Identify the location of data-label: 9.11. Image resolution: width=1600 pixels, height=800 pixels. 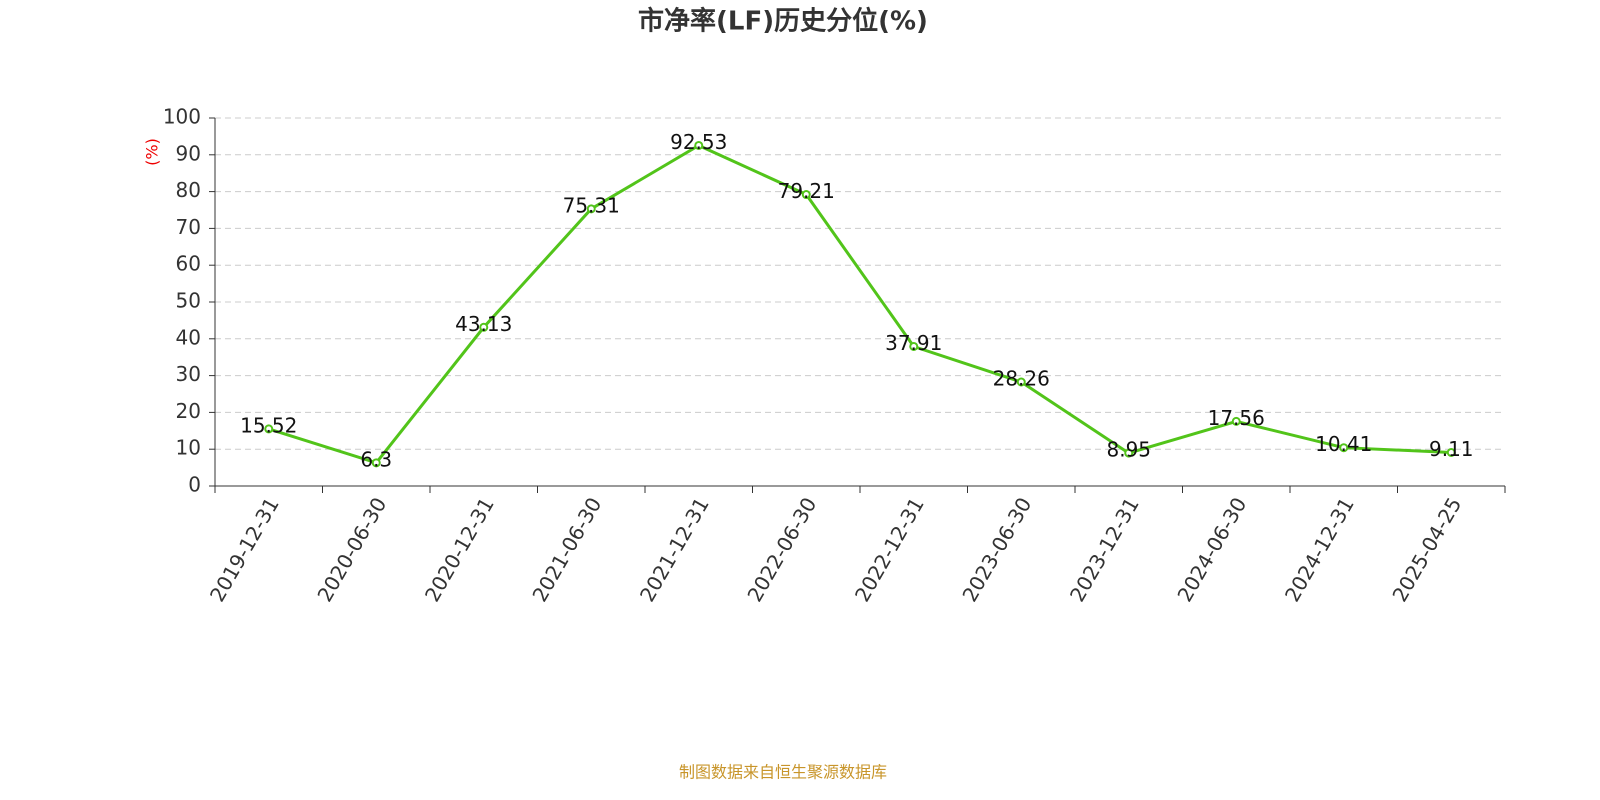
(1451, 449).